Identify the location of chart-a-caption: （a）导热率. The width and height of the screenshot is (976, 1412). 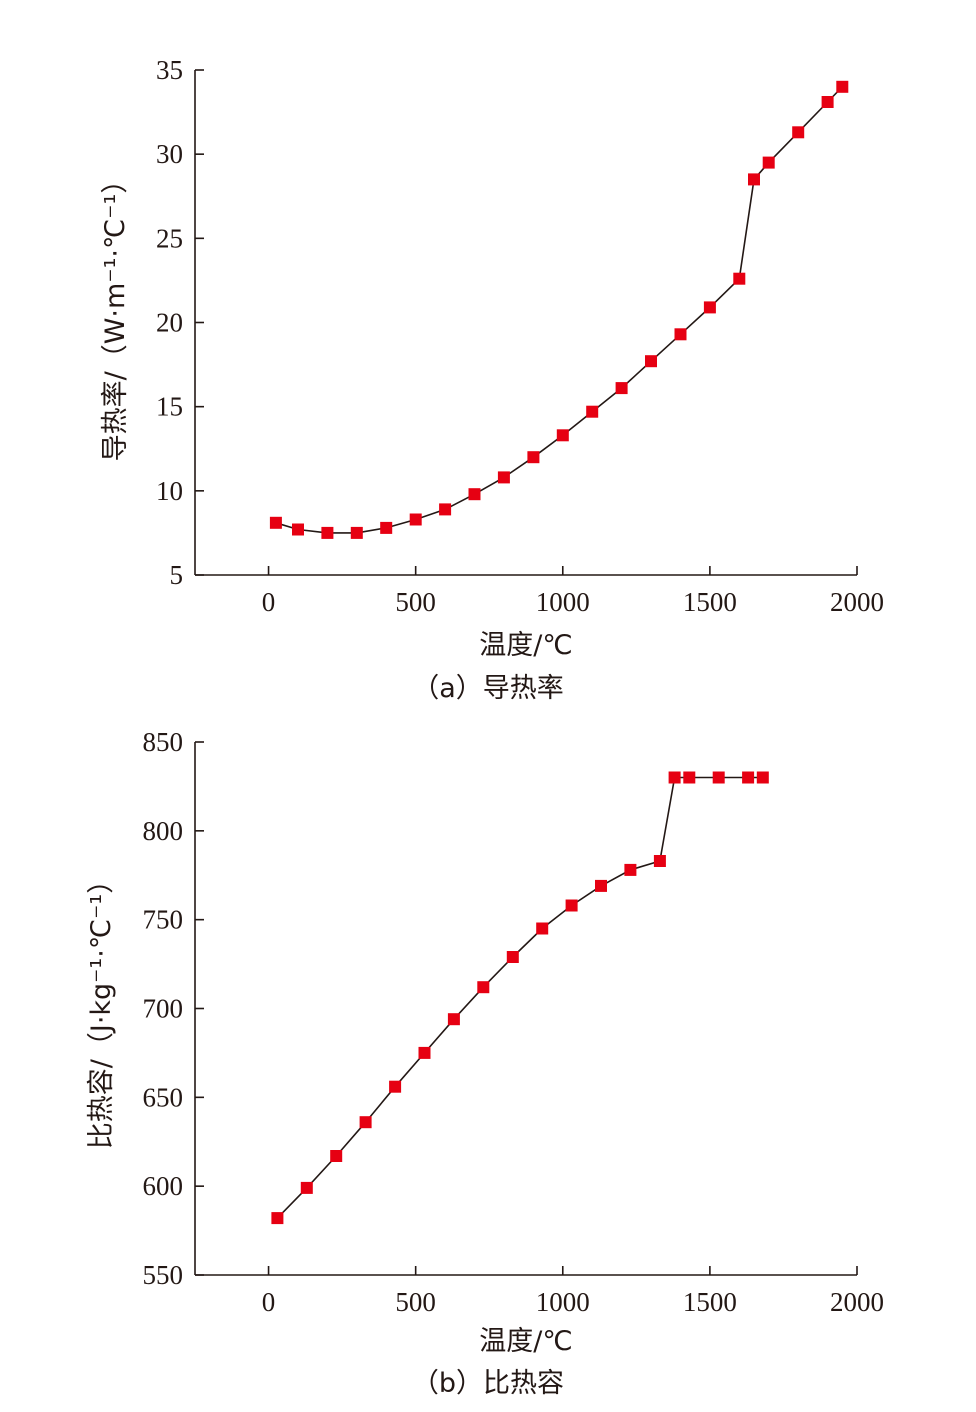
(488, 688).